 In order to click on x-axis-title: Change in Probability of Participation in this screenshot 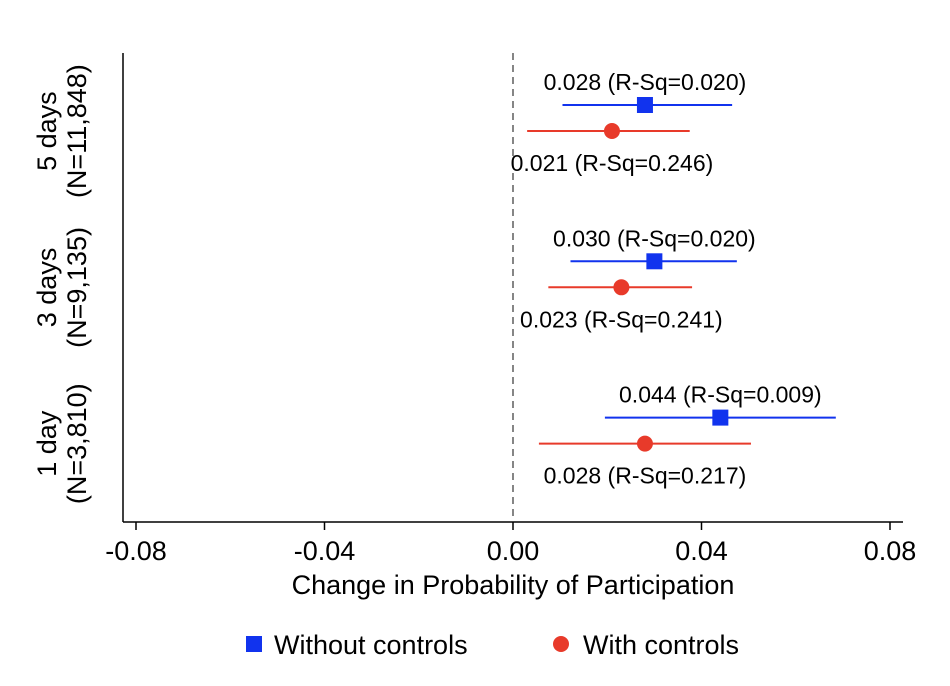, I will do `click(513, 585)`.